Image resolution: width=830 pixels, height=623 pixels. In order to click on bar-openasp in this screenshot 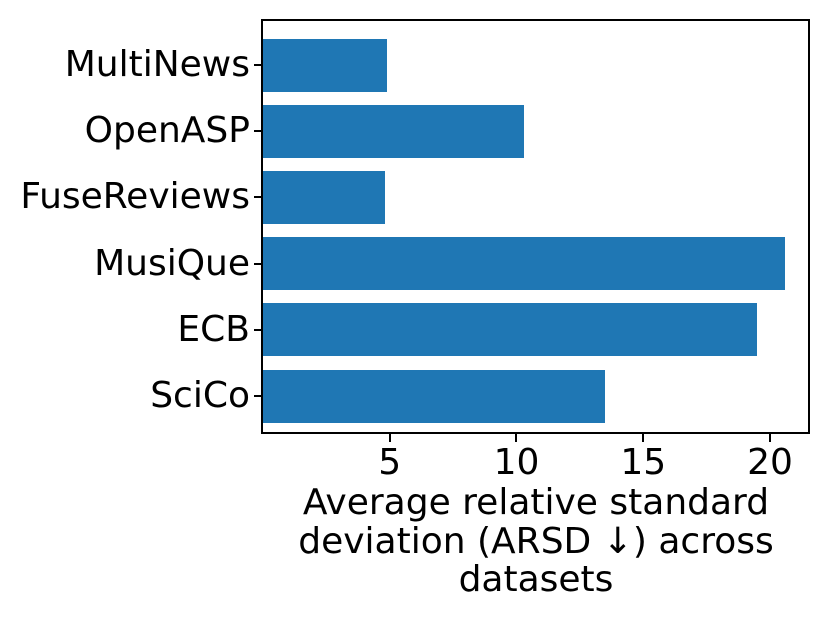, I will do `click(394, 131)`.